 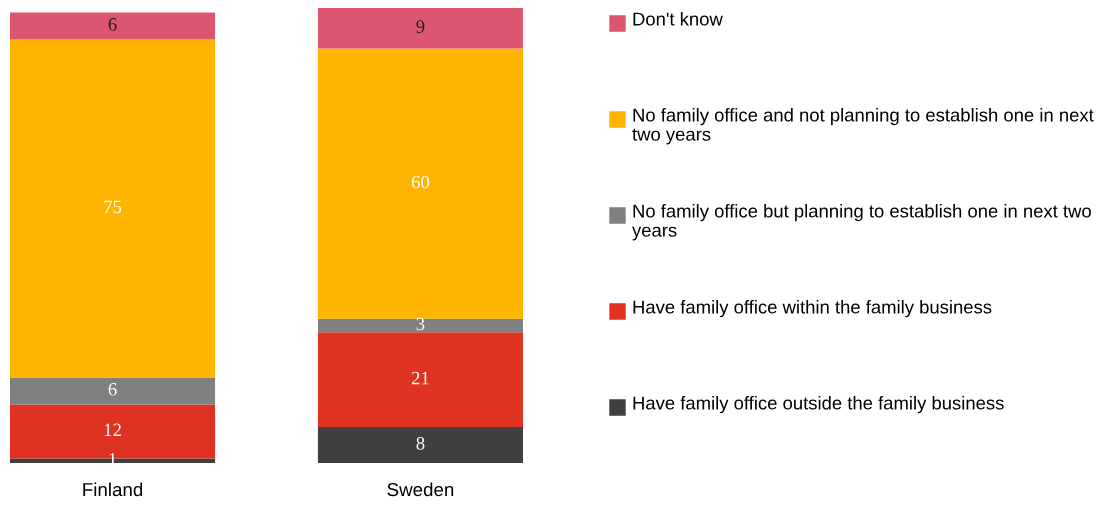 What do you see at coordinates (678, 19) in the screenshot?
I see `legend-label: Don't know` at bounding box center [678, 19].